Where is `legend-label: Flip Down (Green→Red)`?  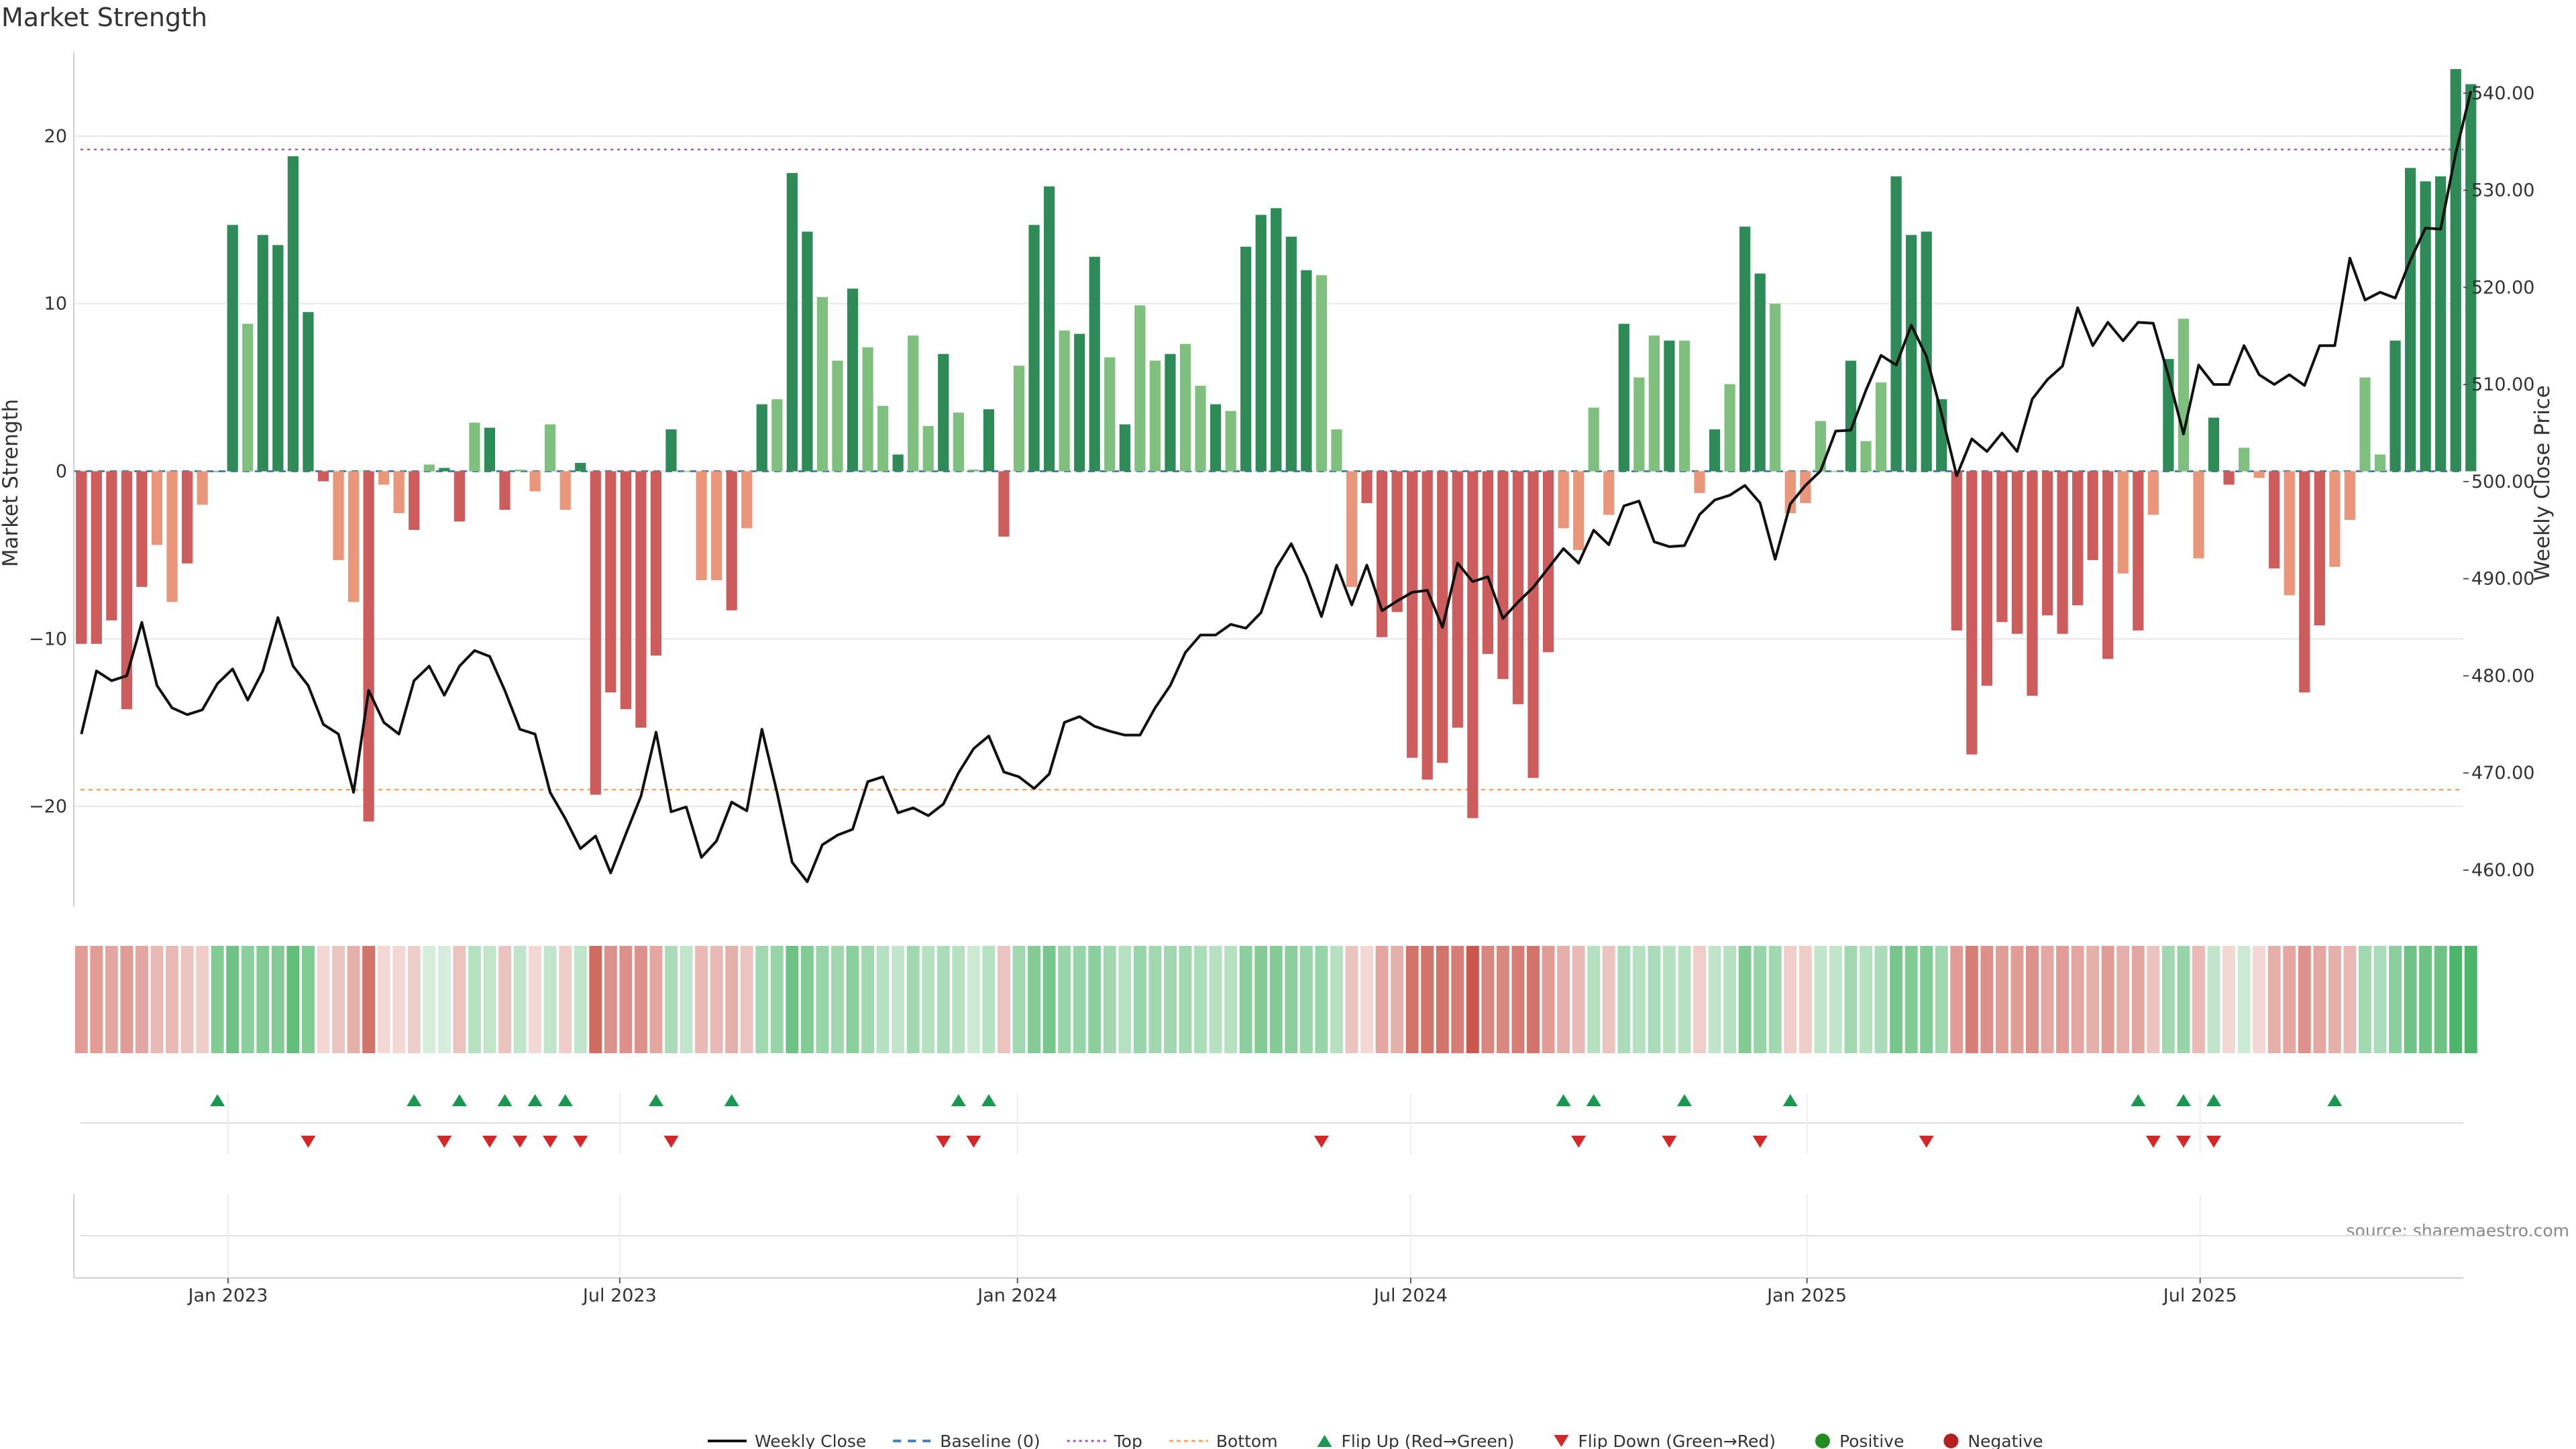
legend-label: Flip Down (Green→Red) is located at coordinates (1677, 1440).